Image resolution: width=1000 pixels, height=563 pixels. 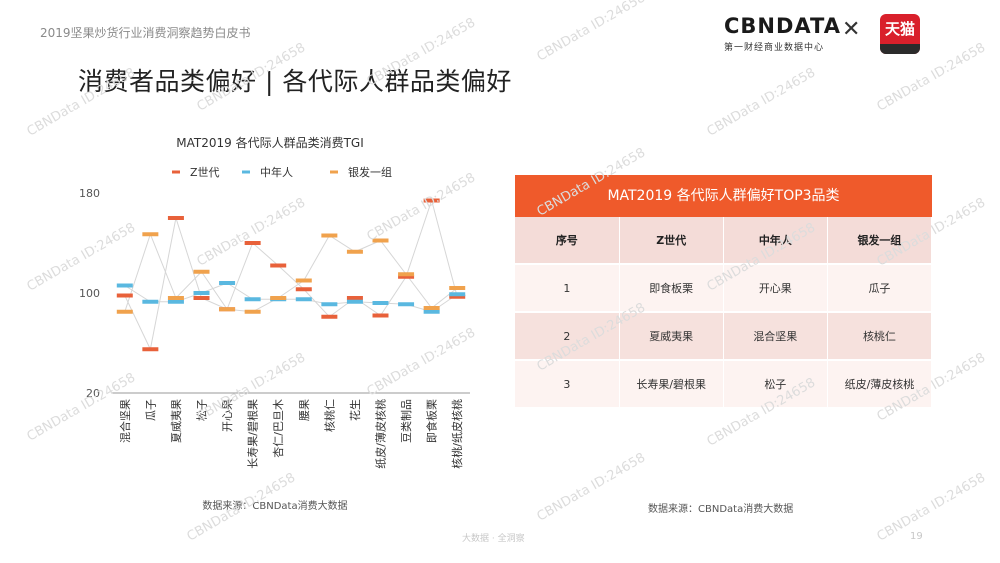 What do you see at coordinates (370, 172) in the screenshot?
I see `legend-label: 银发一组` at bounding box center [370, 172].